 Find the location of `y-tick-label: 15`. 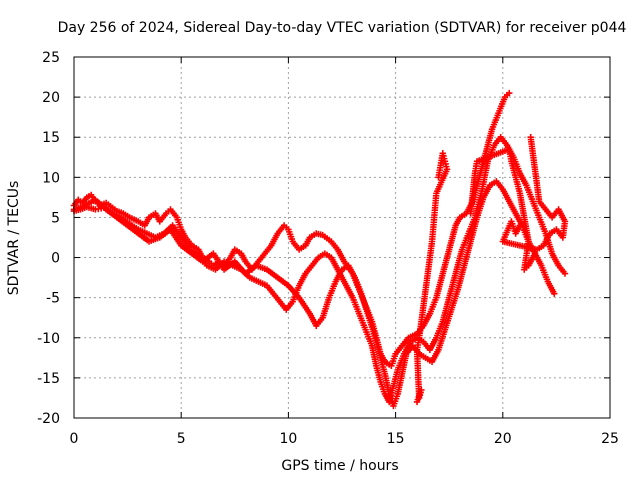

y-tick-label: 15 is located at coordinates (51, 138).